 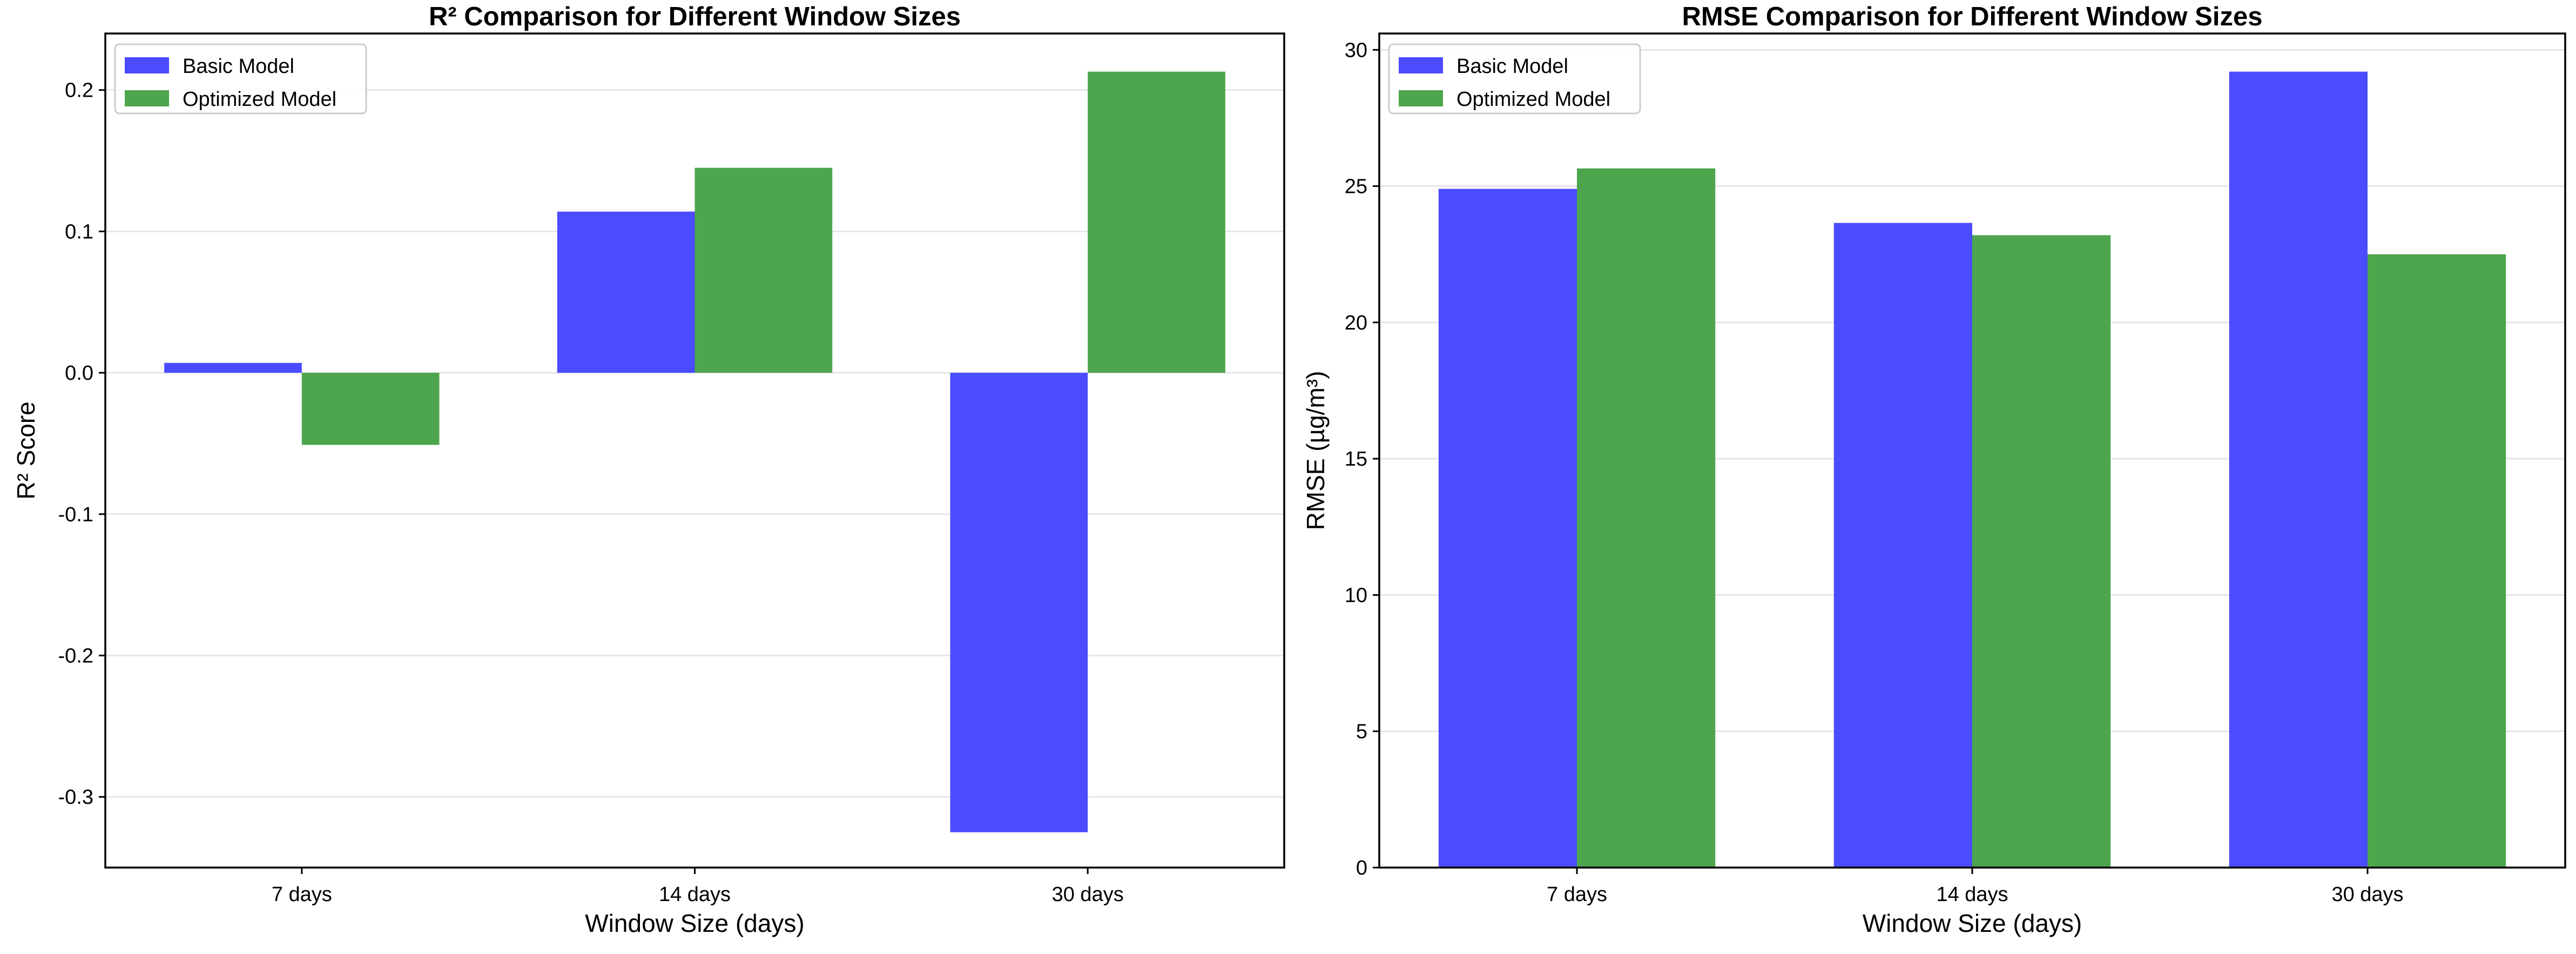 I want to click on y-tick-label: 0.0, so click(x=79, y=373).